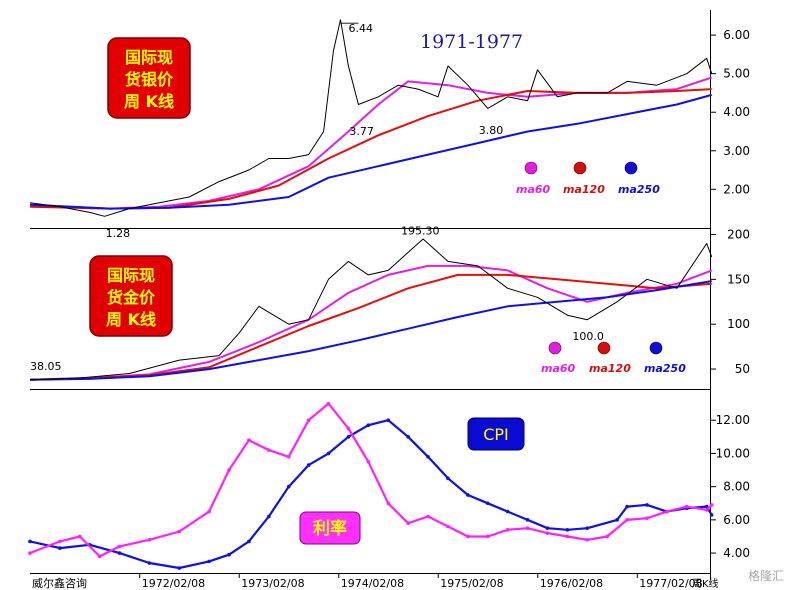 This screenshot has height=590, width=802. I want to click on silver-y-tick-label: 4.00, so click(736, 112).